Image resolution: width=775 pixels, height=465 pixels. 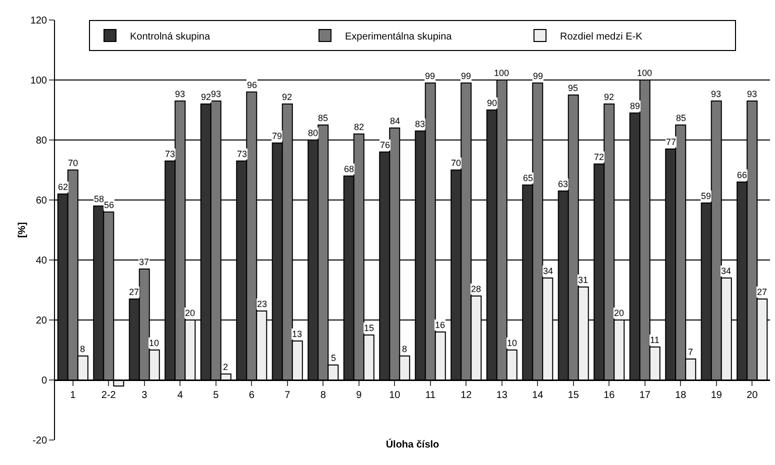 I want to click on x-tick-label: 5, so click(x=216, y=395).